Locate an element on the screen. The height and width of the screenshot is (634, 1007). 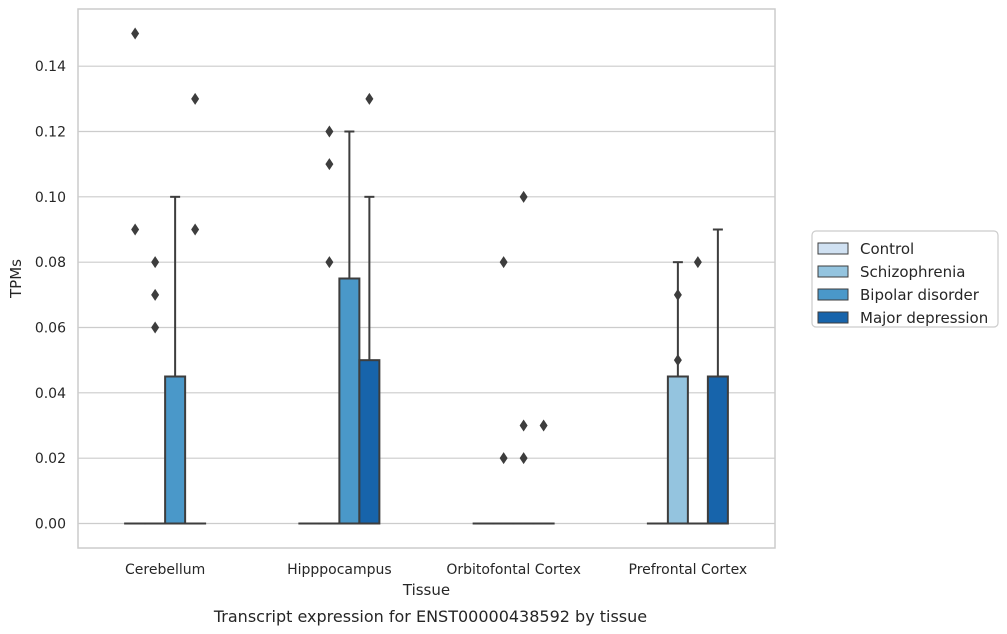
legend-item: Bipolar disorder is located at coordinates (898, 295).